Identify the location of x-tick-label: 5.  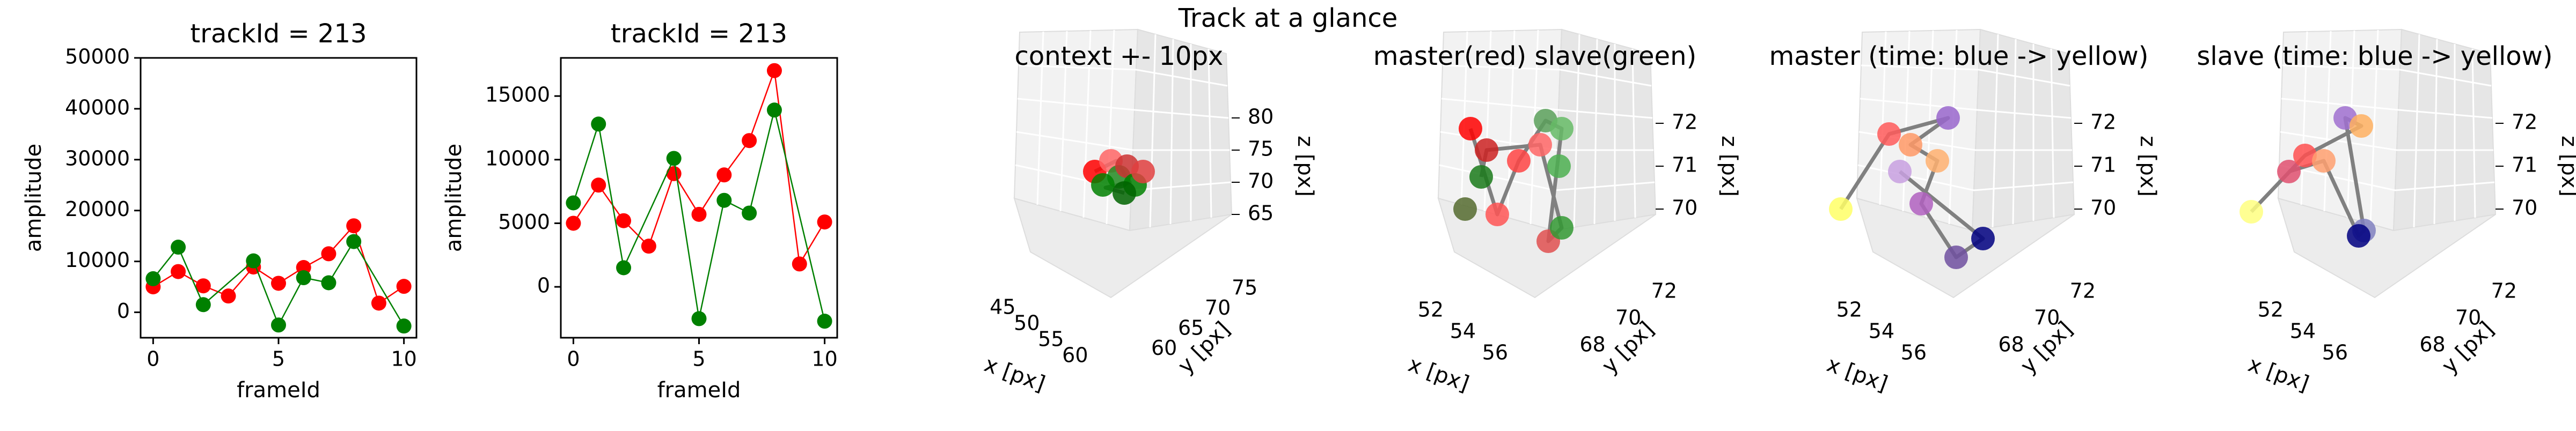
(278, 359).